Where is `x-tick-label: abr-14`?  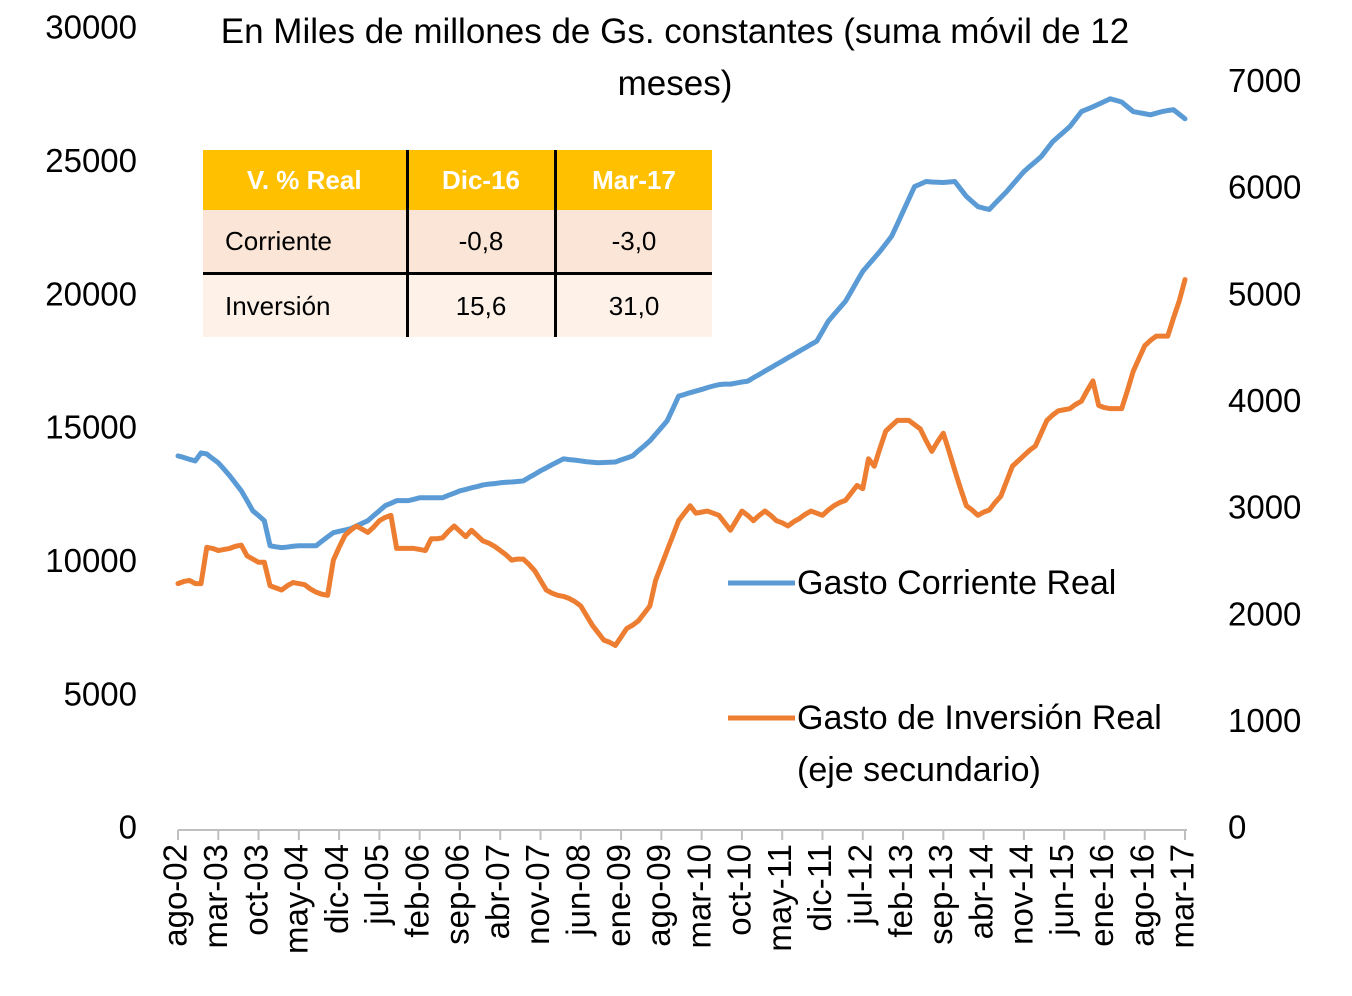 x-tick-label: abr-14 is located at coordinates (980, 891).